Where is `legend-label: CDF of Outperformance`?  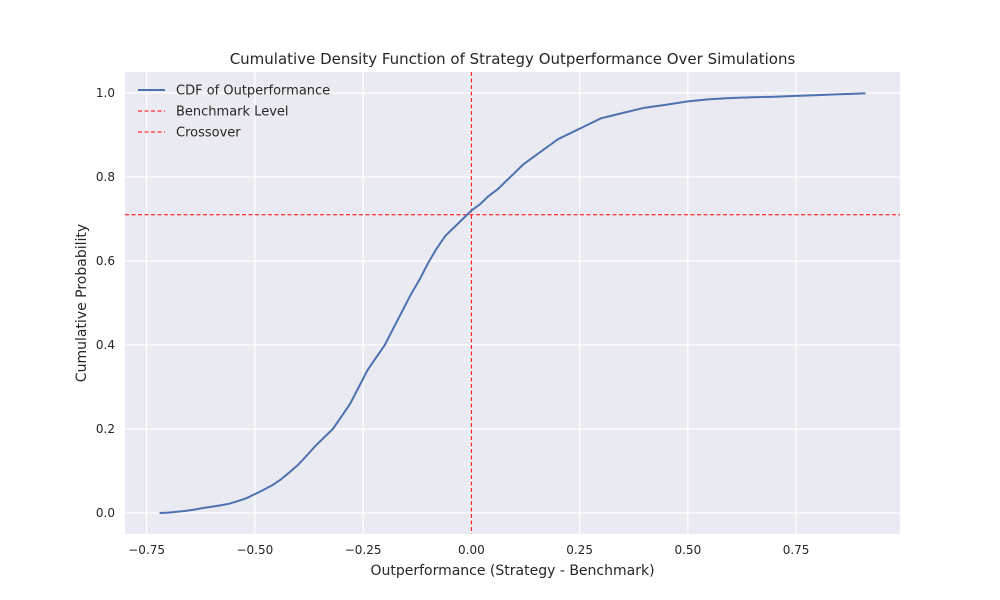 legend-label: CDF of Outperformance is located at coordinates (253, 91).